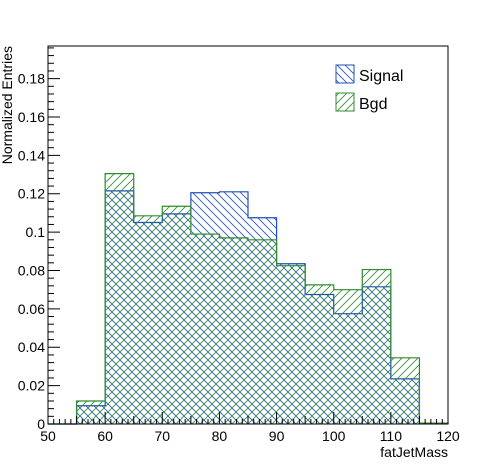 The width and height of the screenshot is (496, 472). I want to click on x-tick-label: 100, so click(334, 436).